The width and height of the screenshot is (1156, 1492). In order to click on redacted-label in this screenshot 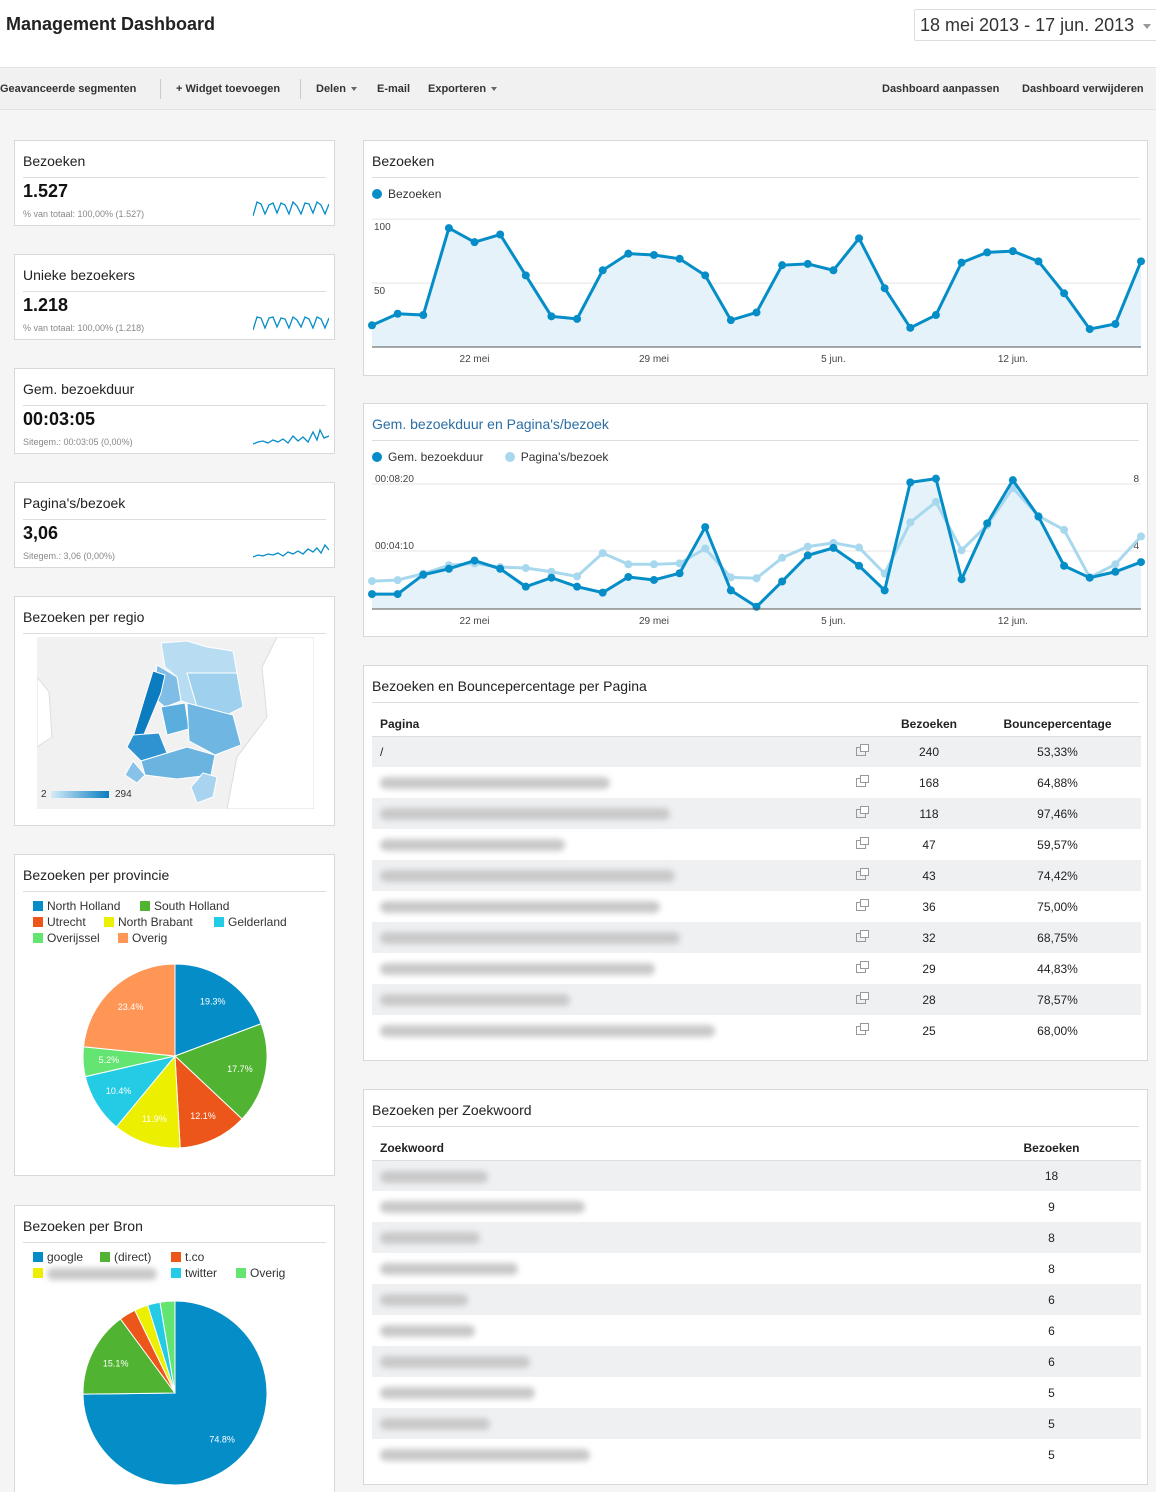, I will do `click(102, 1273)`.